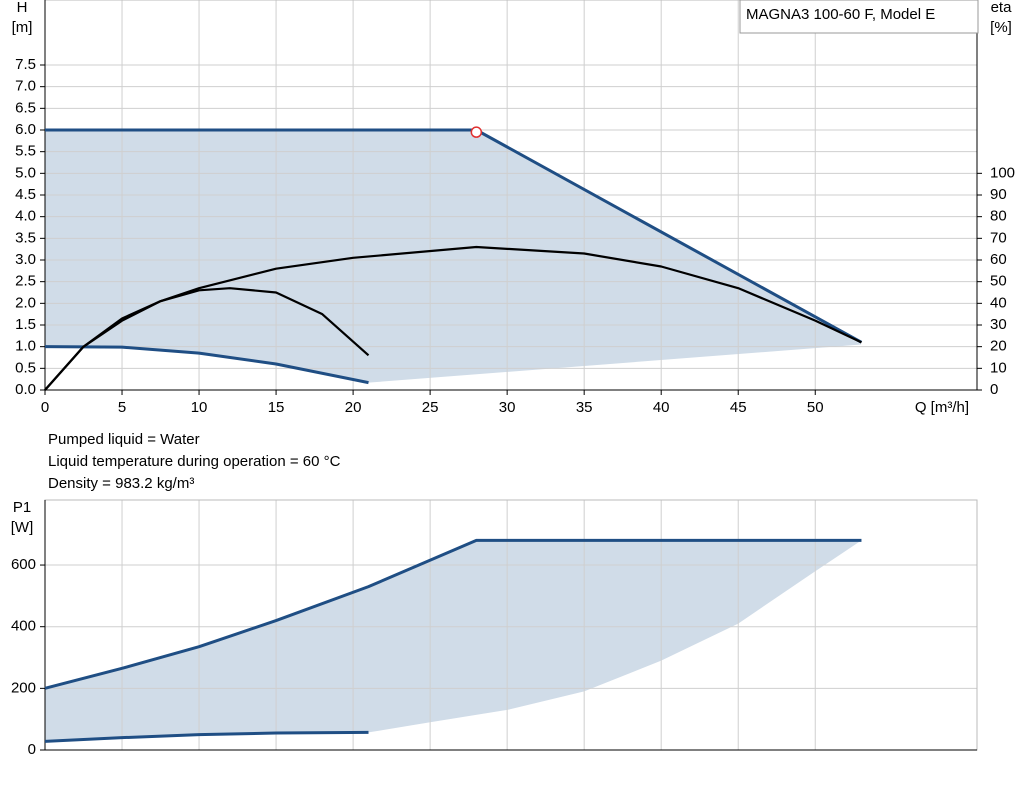  Describe the element at coordinates (22, 8) in the screenshot. I see `y-axis-label: H` at that location.